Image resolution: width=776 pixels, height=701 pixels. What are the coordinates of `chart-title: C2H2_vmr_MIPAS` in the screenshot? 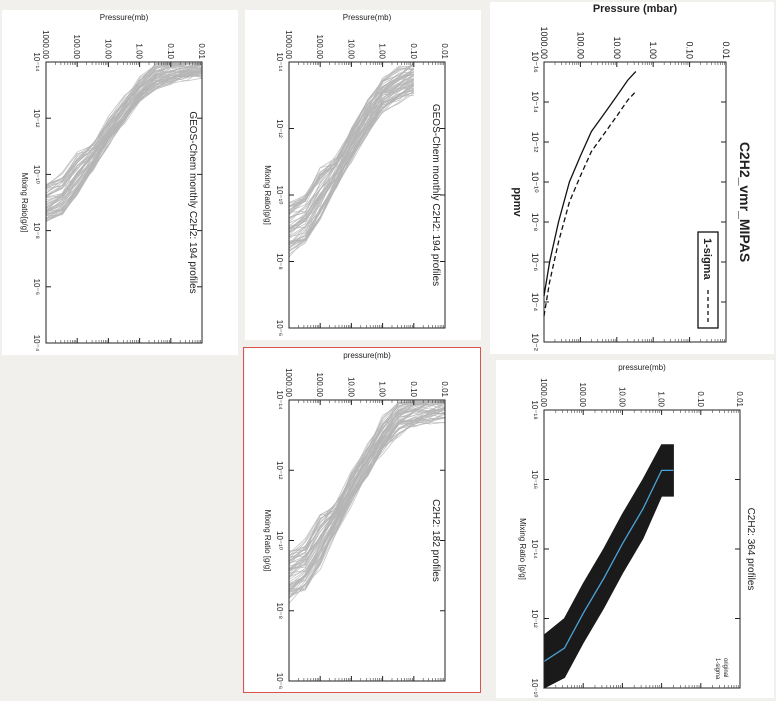 It's located at (745, 202).